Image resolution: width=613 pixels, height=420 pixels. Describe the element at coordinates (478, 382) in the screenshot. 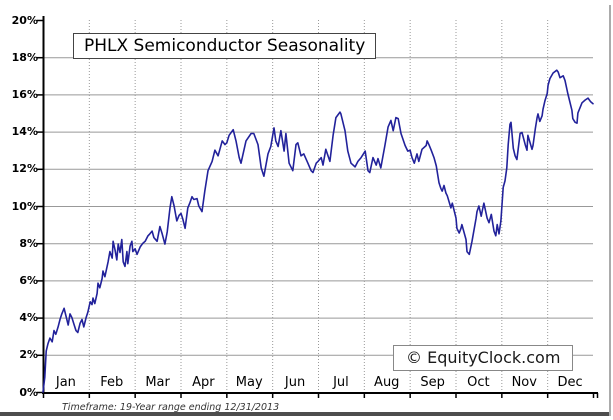

I see `x-axis-month-label: Oct` at that location.